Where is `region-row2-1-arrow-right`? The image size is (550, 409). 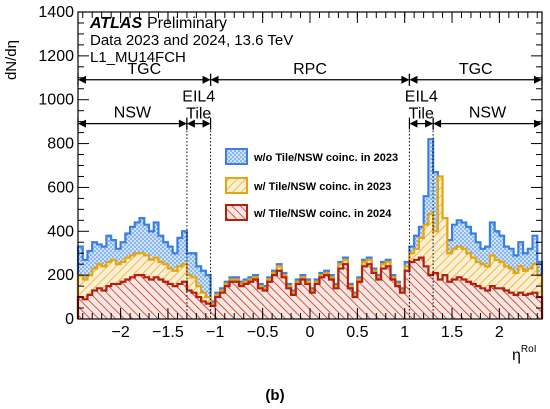
region-row2-1-arrow-right is located at coordinates (182, 123).